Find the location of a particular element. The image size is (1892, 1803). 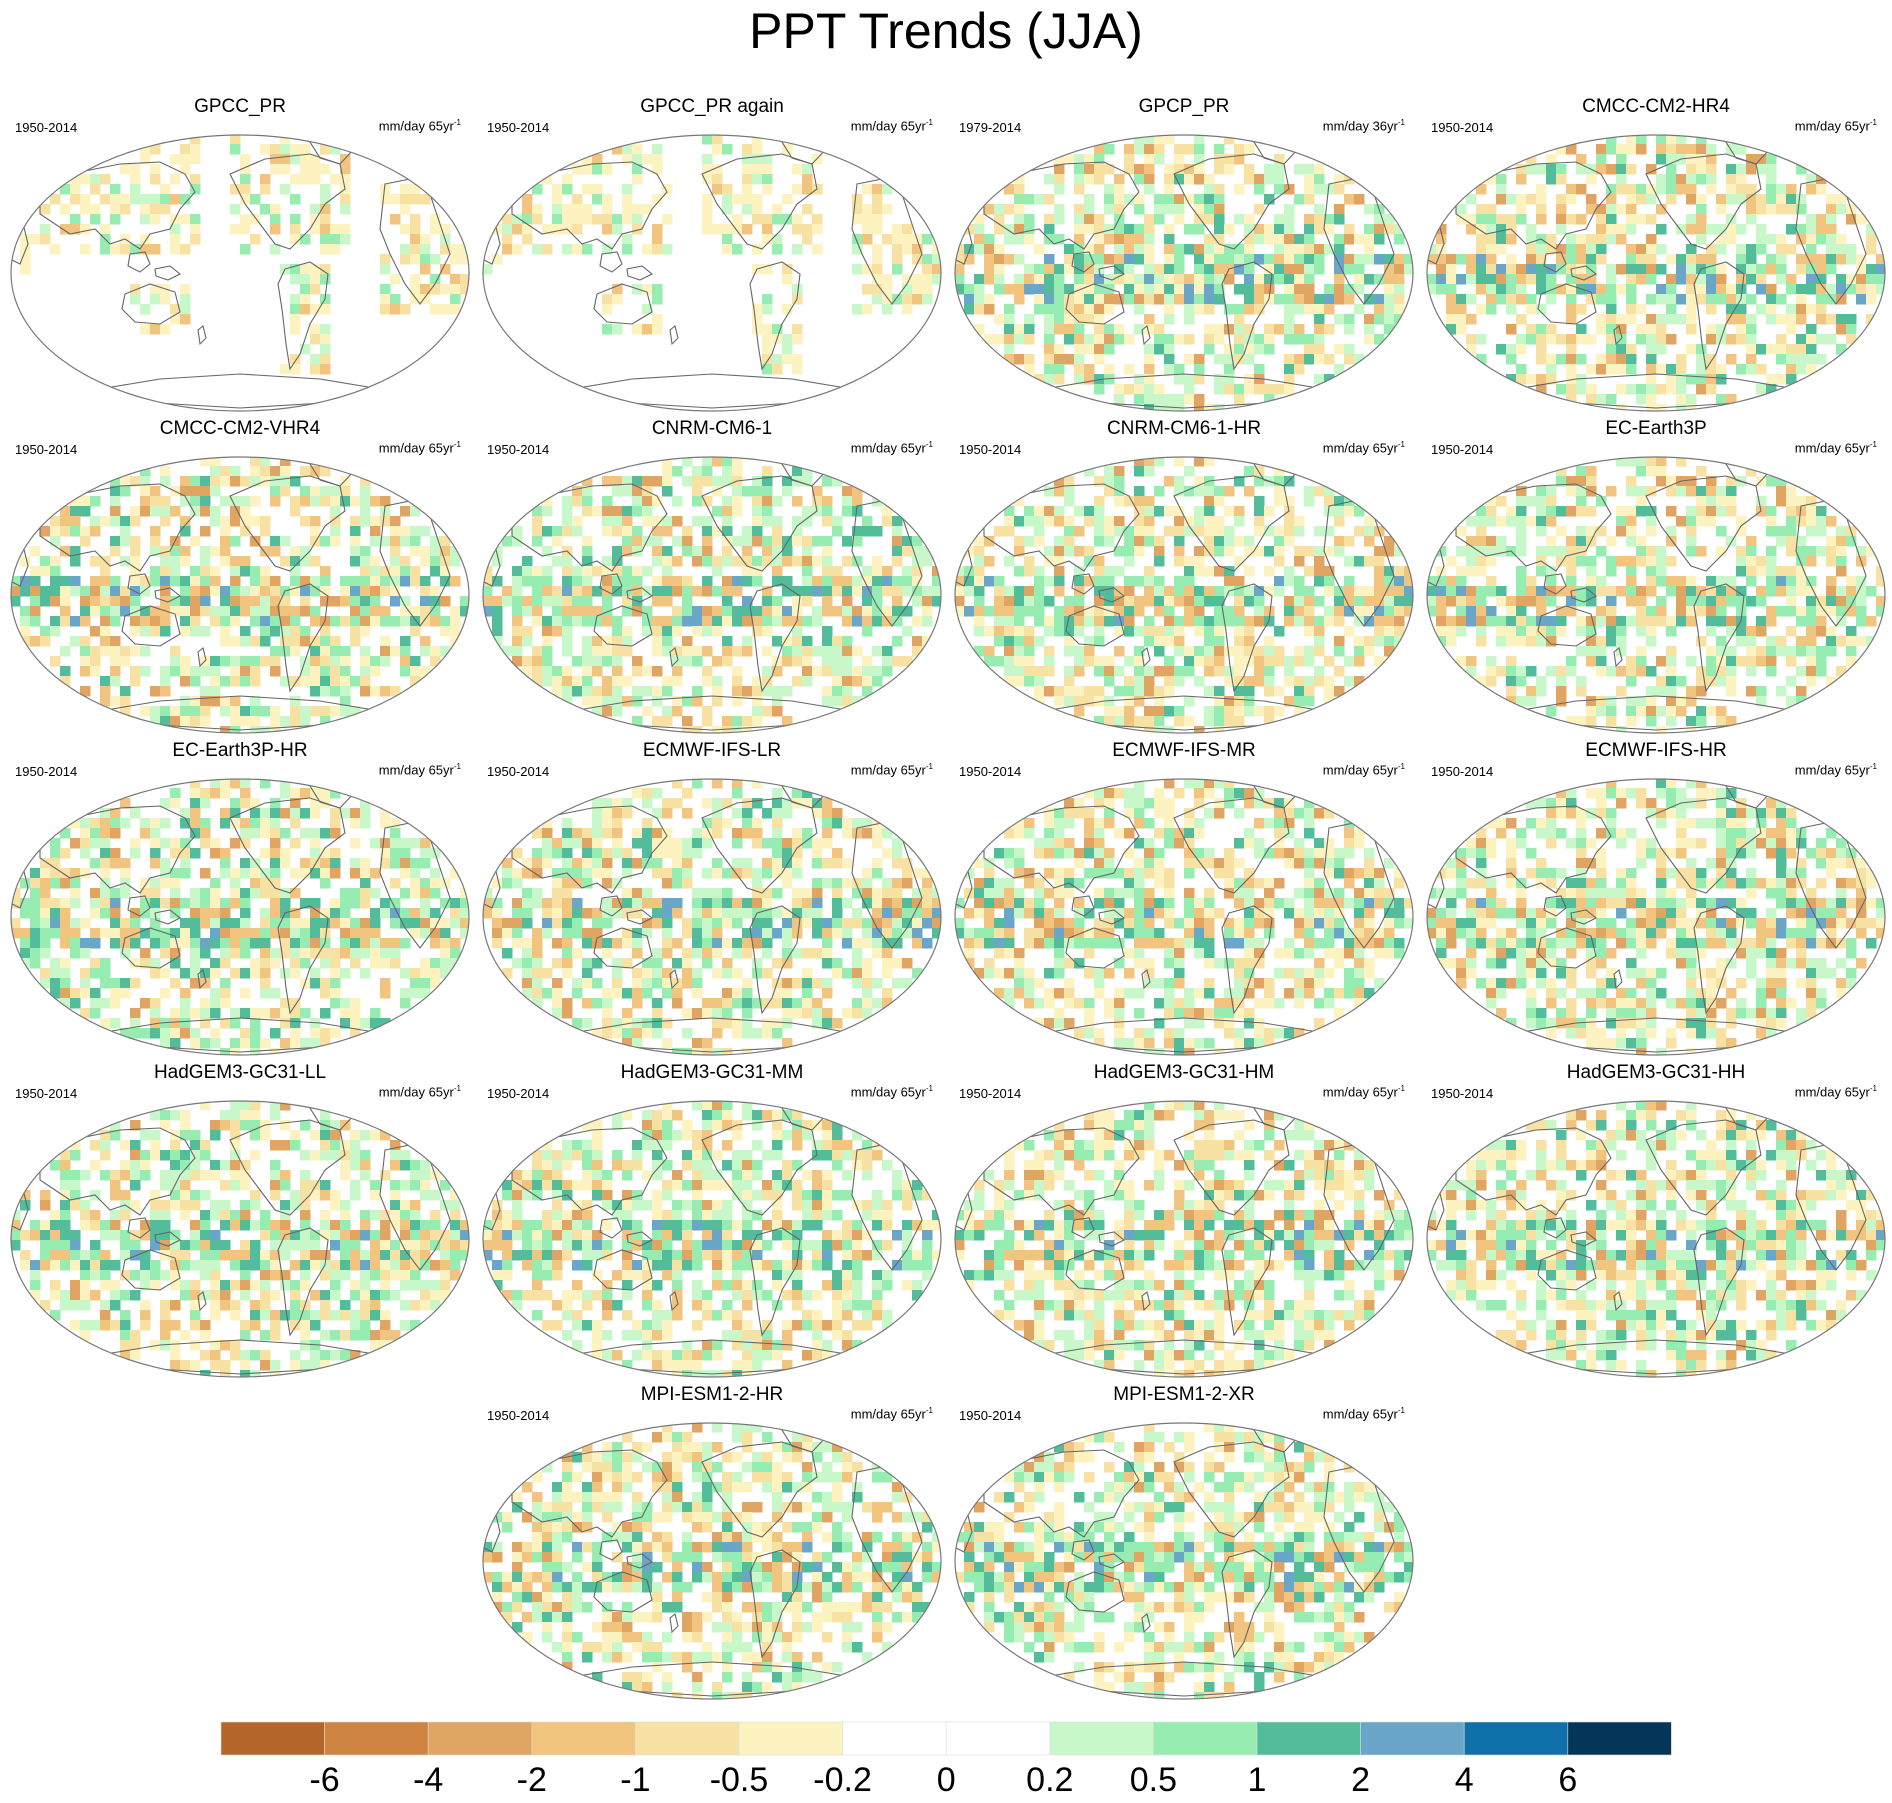

map-panel: CMCC-CM2-VHR4 1950-2014 mm/day 65yr-1 is located at coordinates (240, 578).